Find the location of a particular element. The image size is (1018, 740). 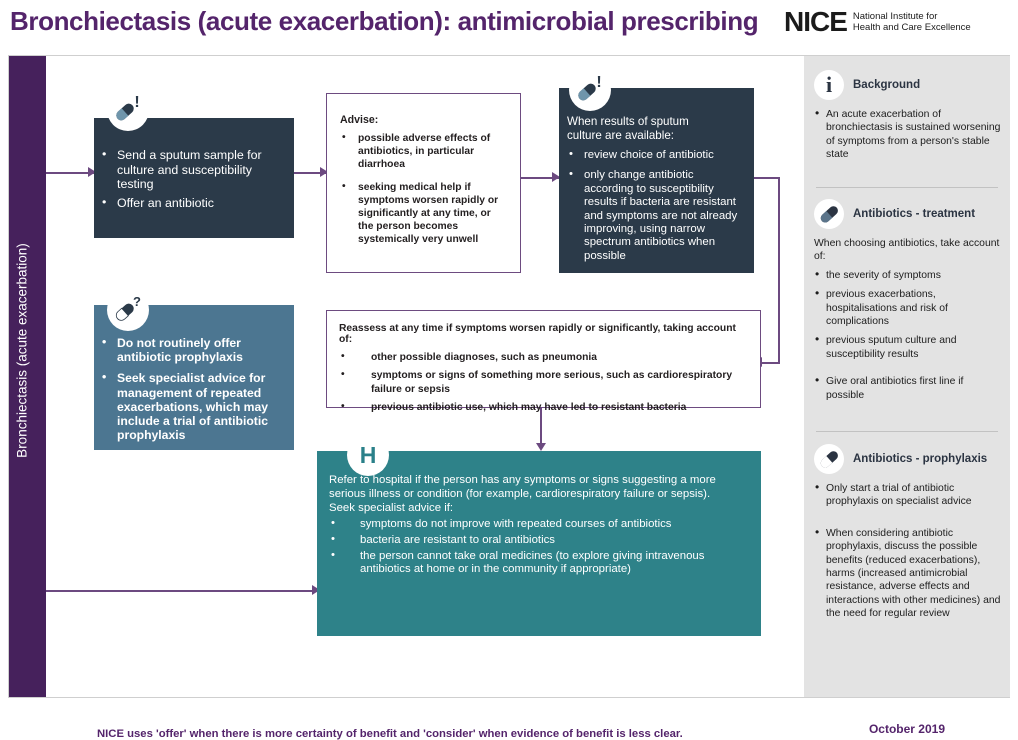

box-sputum-results-heading-line1: When results of sputum is located at coordinates (628, 121).